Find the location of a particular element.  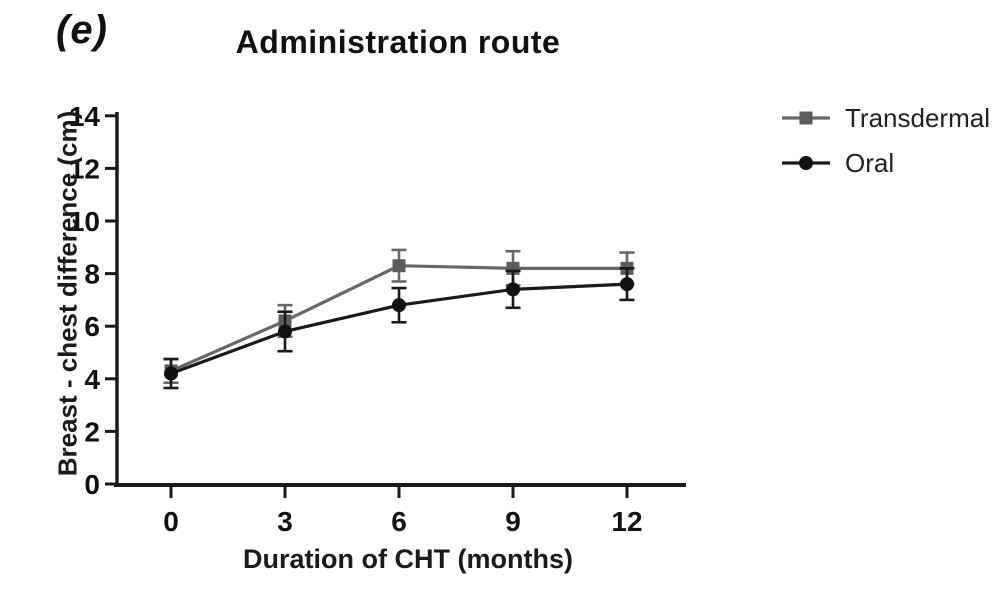

y-tick-label: 4 is located at coordinates (92, 379).